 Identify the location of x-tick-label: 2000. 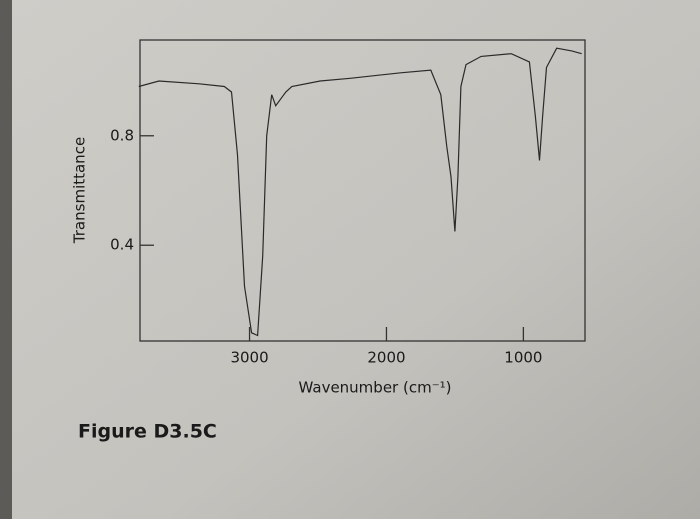
(386, 358).